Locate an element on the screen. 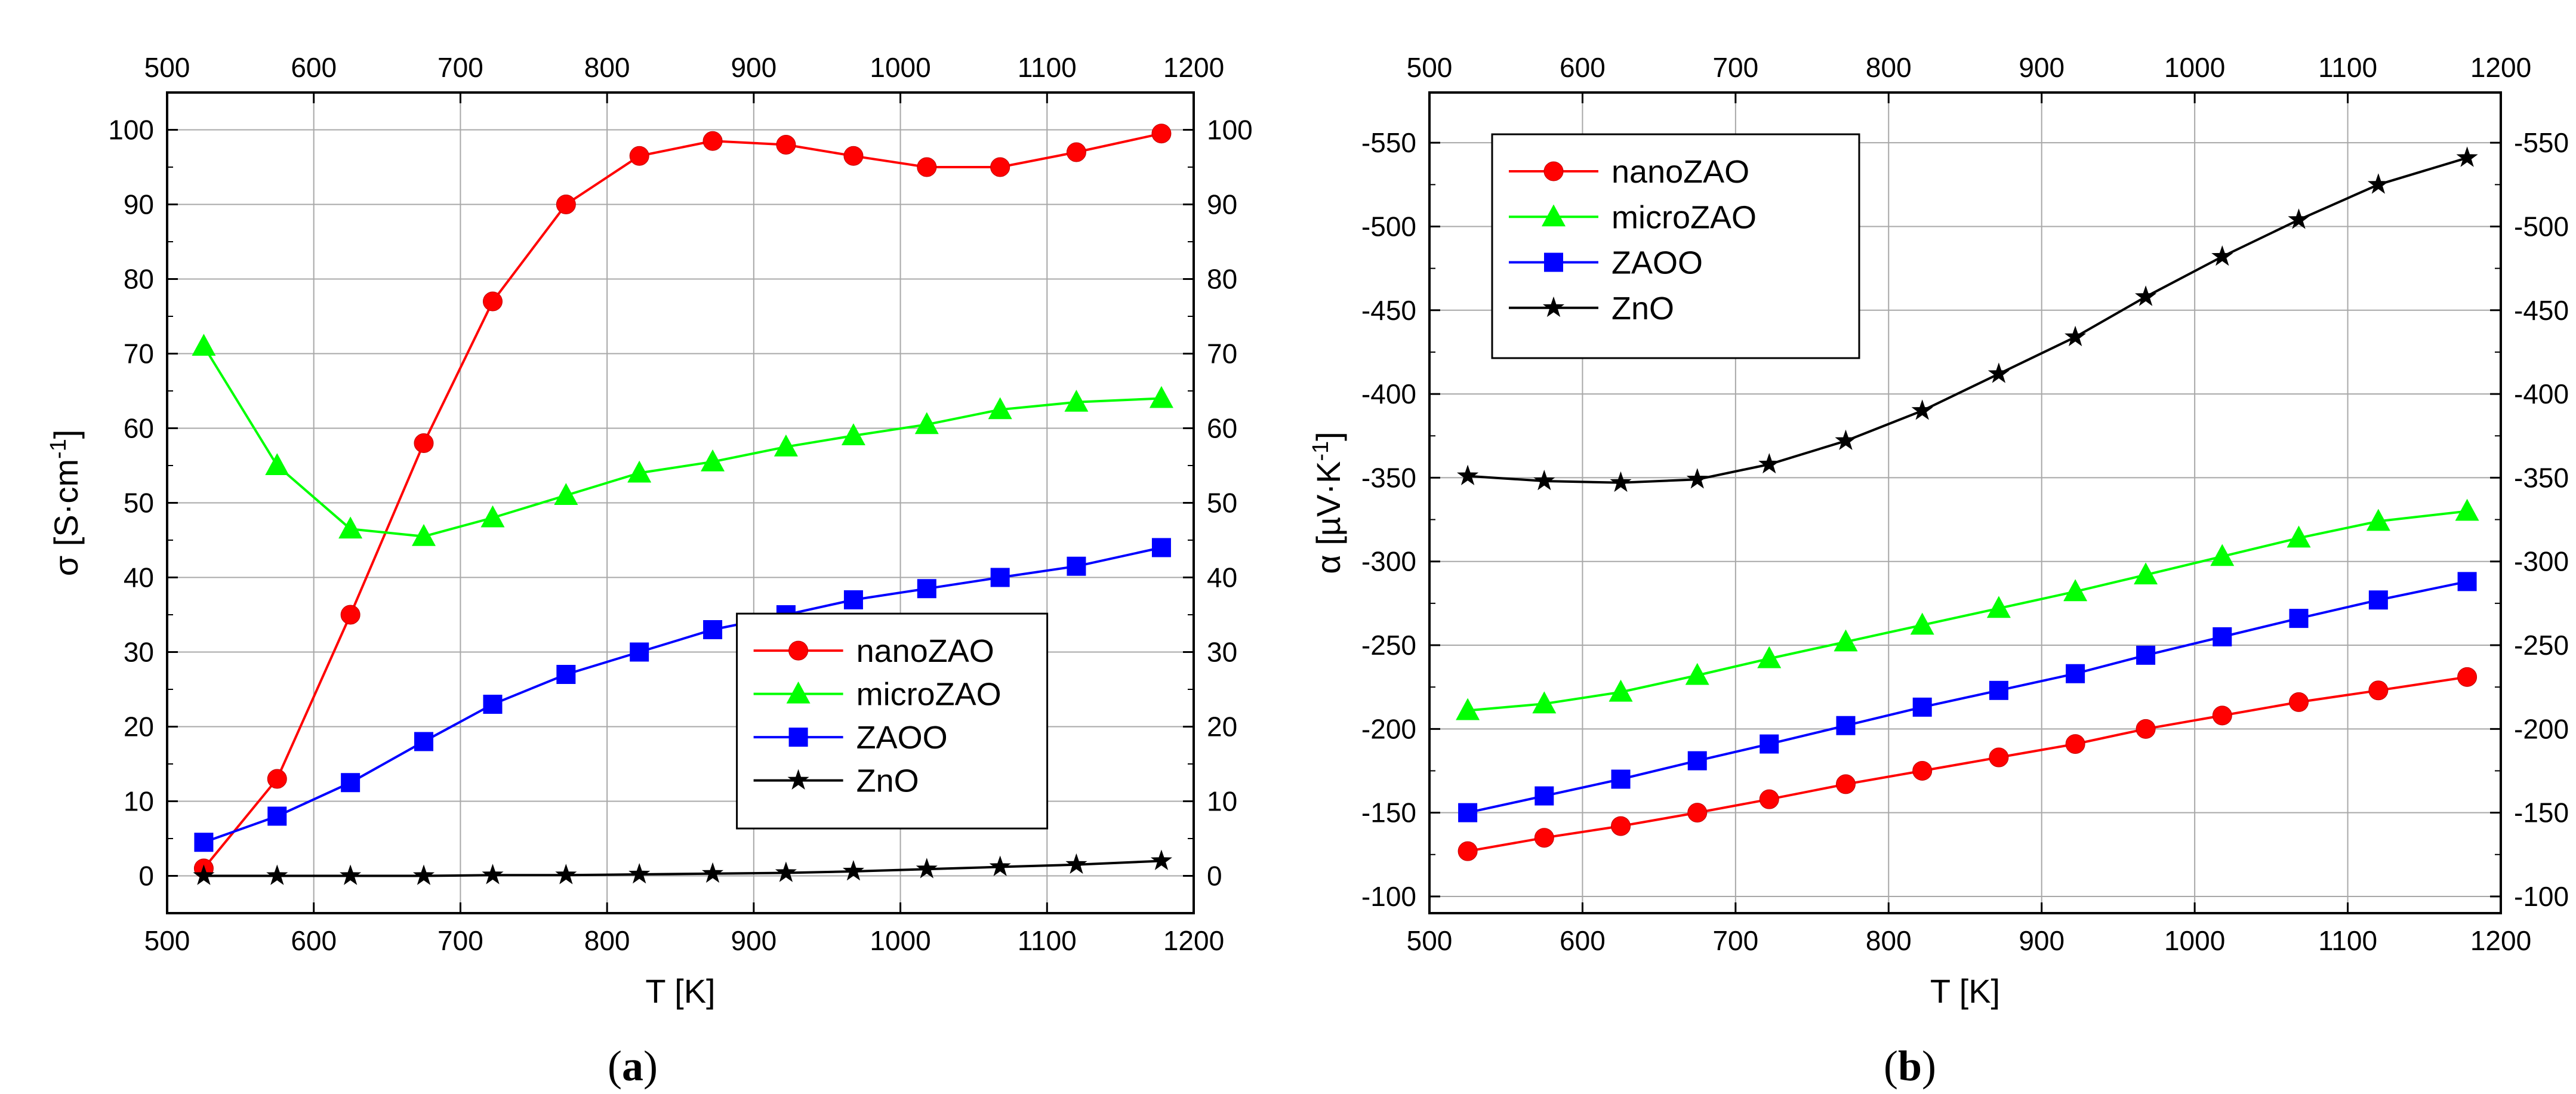 Image resolution: width=2576 pixels, height=1094 pixels. y-axis-label: σ [S·cm-1] is located at coordinates (65, 504).